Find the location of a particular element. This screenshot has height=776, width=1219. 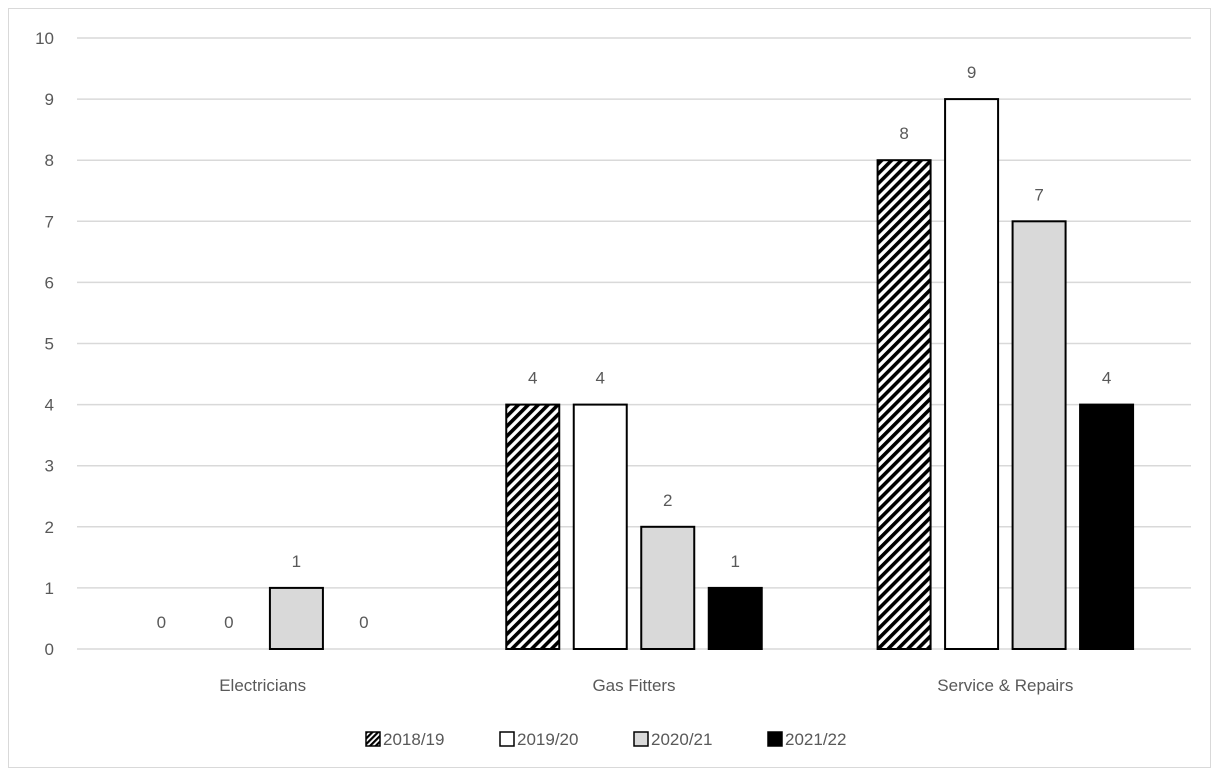

y-tick-label: 9 is located at coordinates (49, 99).